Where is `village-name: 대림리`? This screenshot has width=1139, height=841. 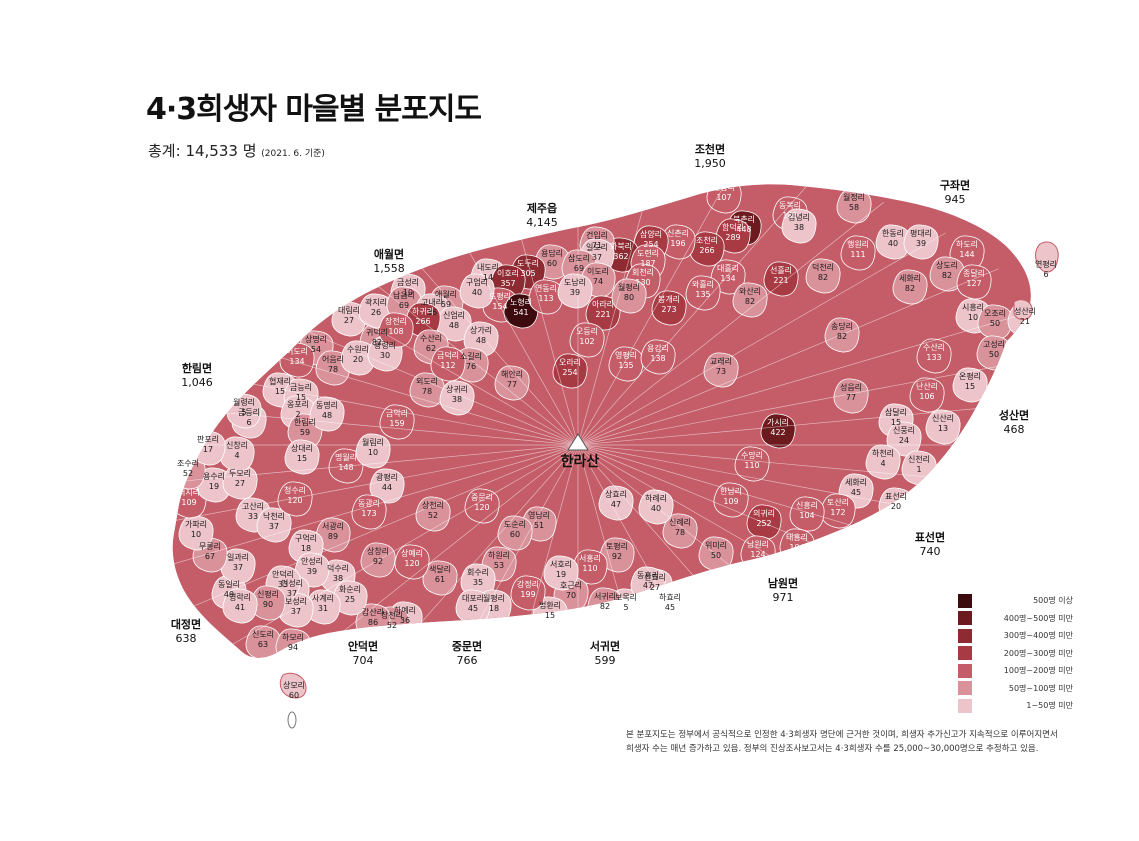
village-name: 대림리 is located at coordinates (349, 310).